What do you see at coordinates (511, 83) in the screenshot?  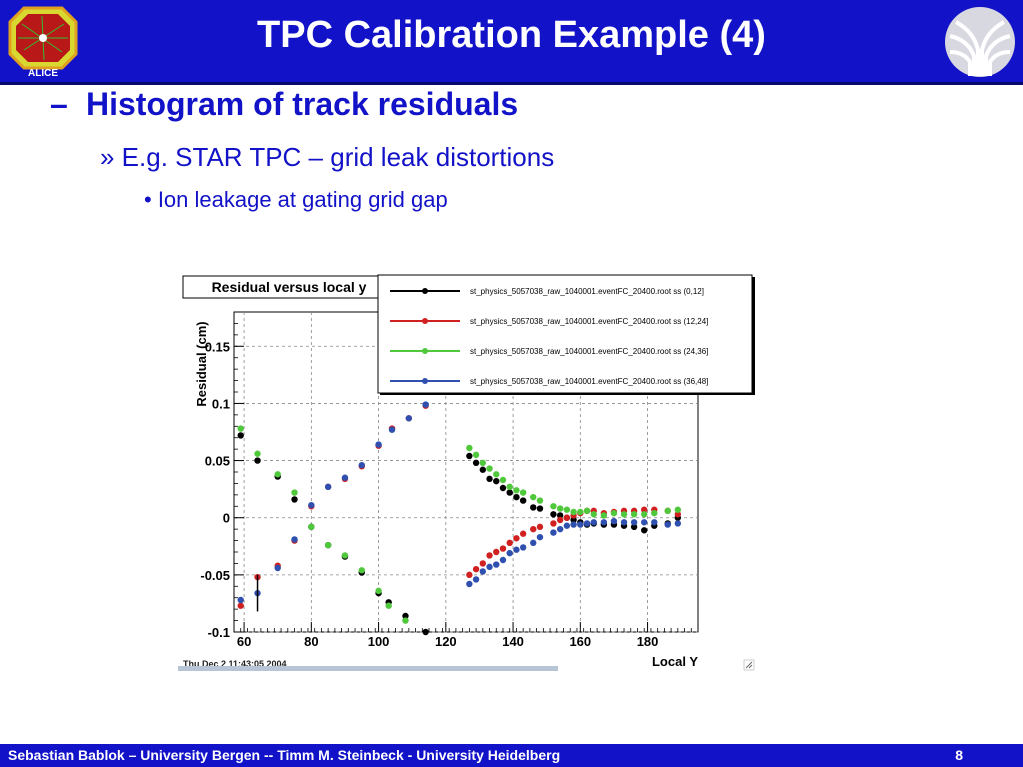 I see `header-divider` at bounding box center [511, 83].